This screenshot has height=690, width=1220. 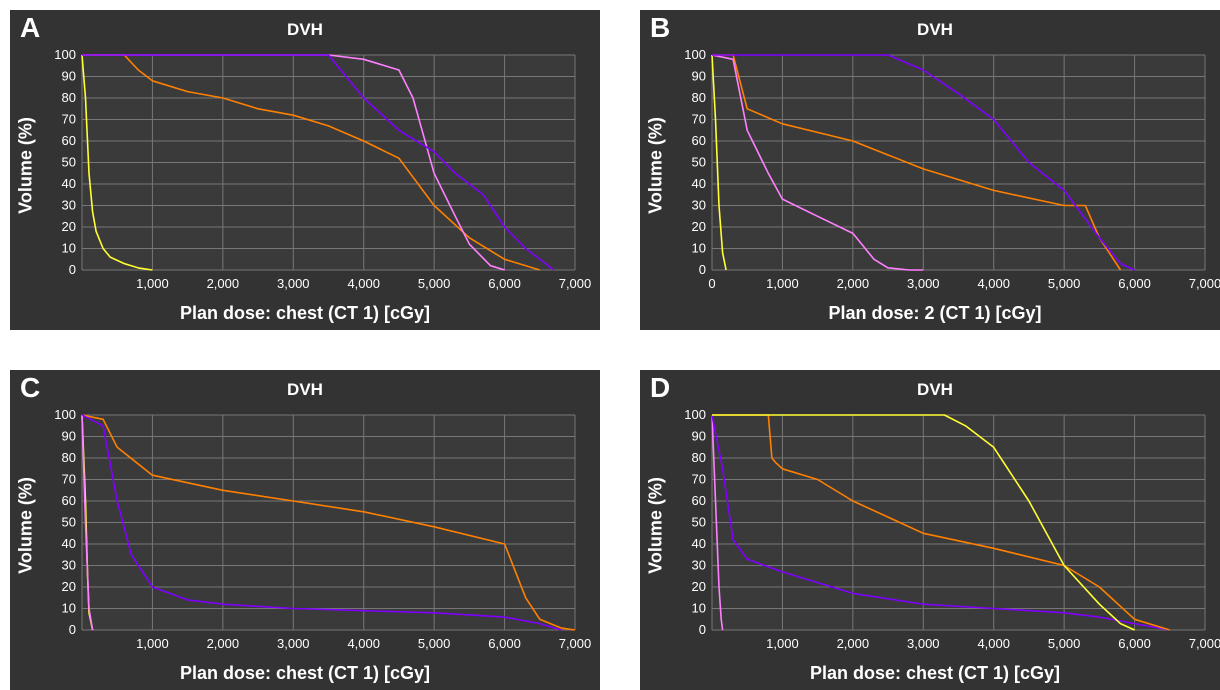 I want to click on panel-letter: D, so click(x=660, y=387).